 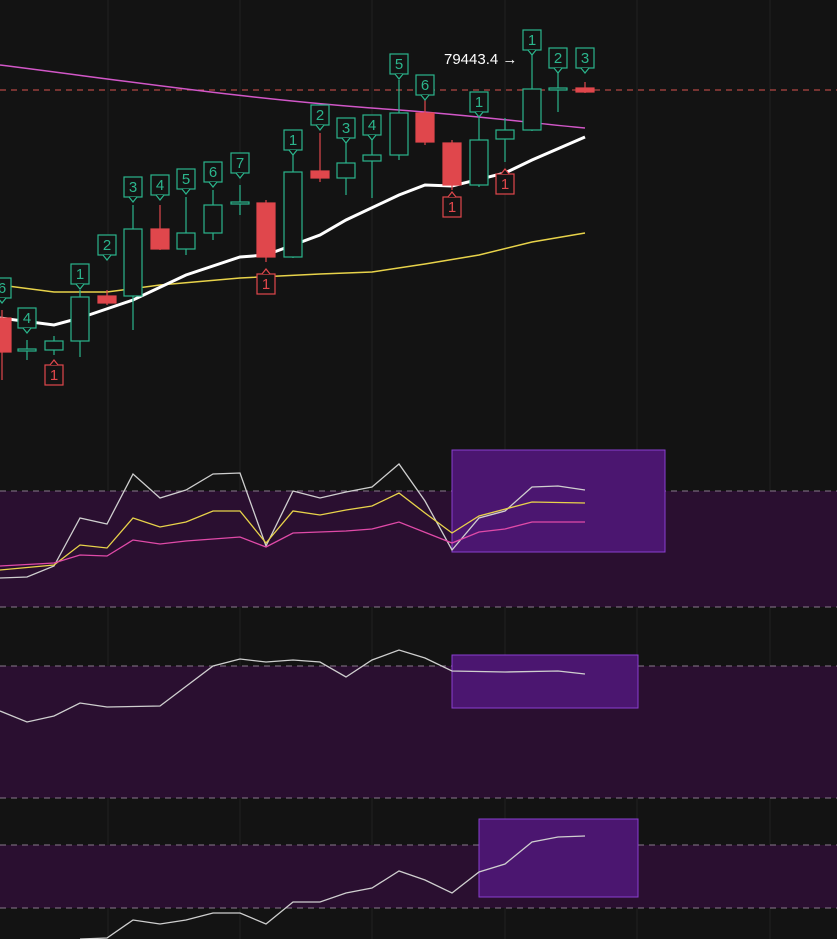 I want to click on setup-number: 7, so click(x=240, y=163).